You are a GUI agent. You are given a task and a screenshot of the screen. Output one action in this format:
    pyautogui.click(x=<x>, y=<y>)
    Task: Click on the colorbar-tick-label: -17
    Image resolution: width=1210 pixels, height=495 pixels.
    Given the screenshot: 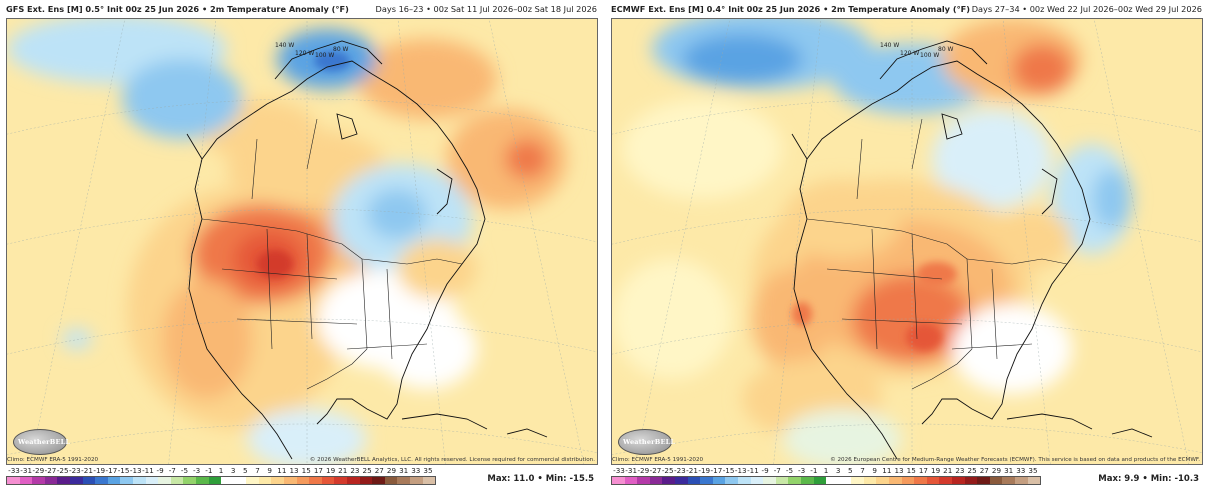 What is the action you would take?
    pyautogui.click(x=111, y=470)
    